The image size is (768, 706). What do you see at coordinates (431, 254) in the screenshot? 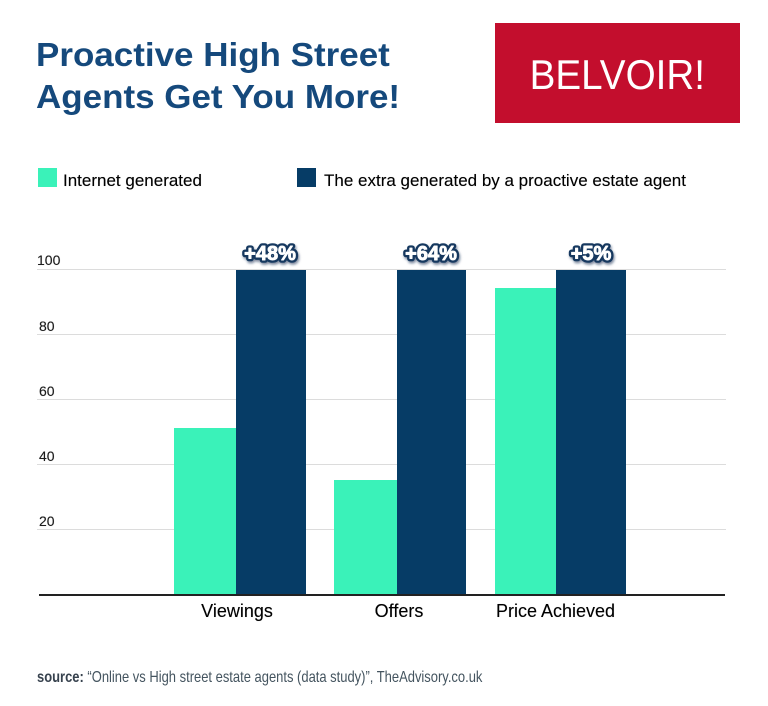
I see `svg-text: +64%` at bounding box center [431, 254].